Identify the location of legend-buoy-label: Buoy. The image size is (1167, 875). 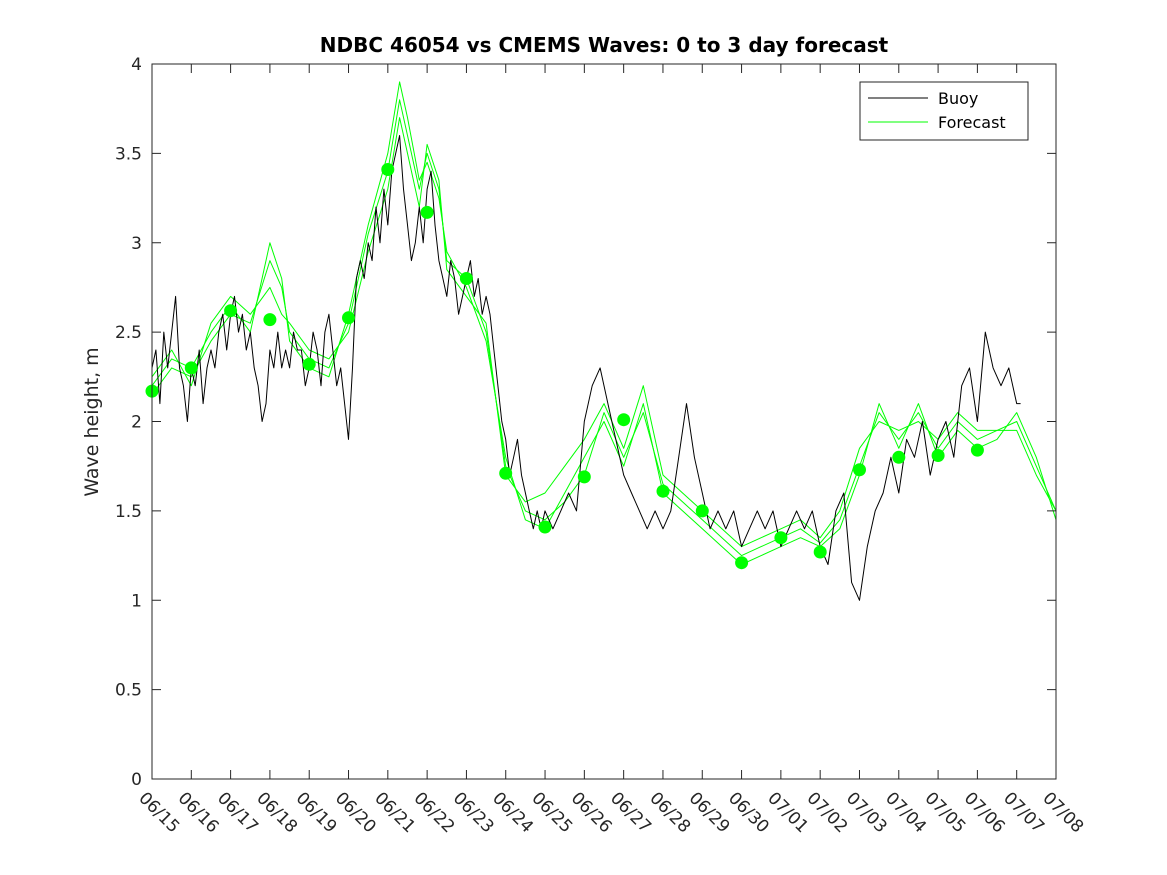
(958, 98).